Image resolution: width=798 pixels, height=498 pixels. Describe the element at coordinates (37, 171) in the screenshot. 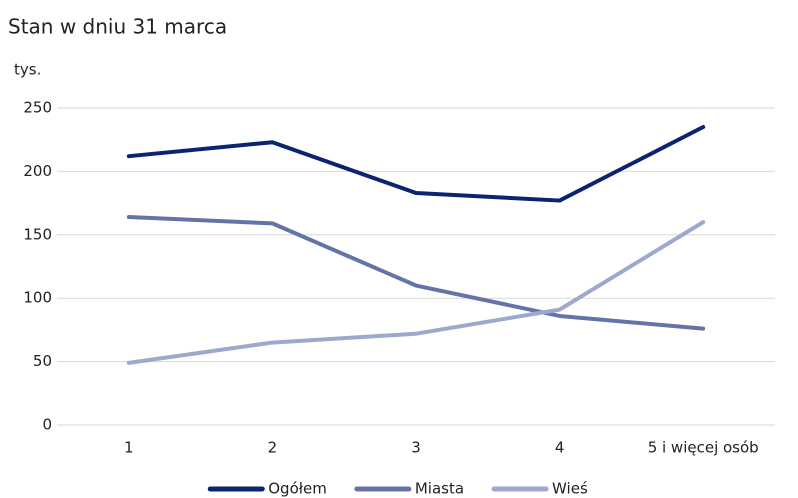

I see `y-tick-label: 200` at that location.